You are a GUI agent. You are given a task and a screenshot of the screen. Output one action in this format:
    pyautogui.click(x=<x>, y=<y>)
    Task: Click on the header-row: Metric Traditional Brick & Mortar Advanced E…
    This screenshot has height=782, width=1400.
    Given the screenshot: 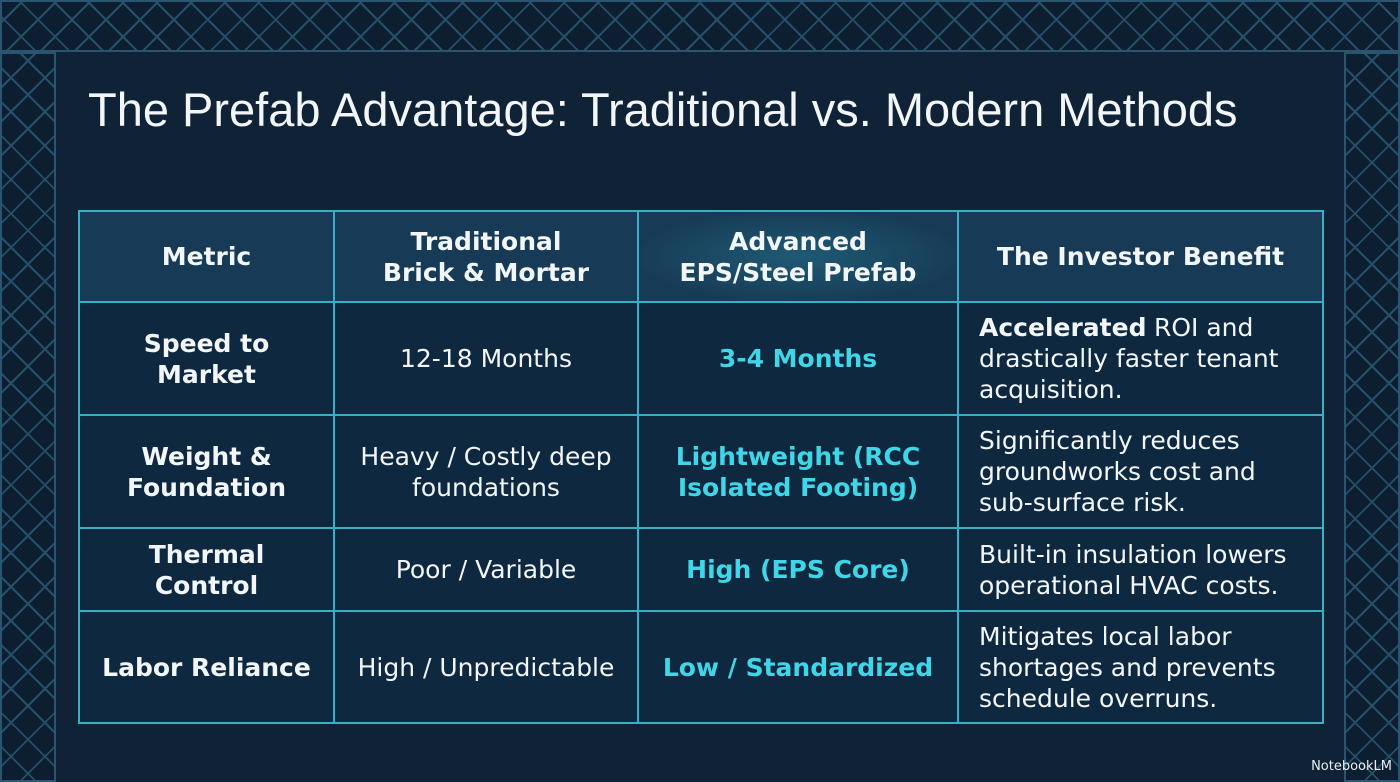 What is the action you would take?
    pyautogui.click(x=701, y=256)
    